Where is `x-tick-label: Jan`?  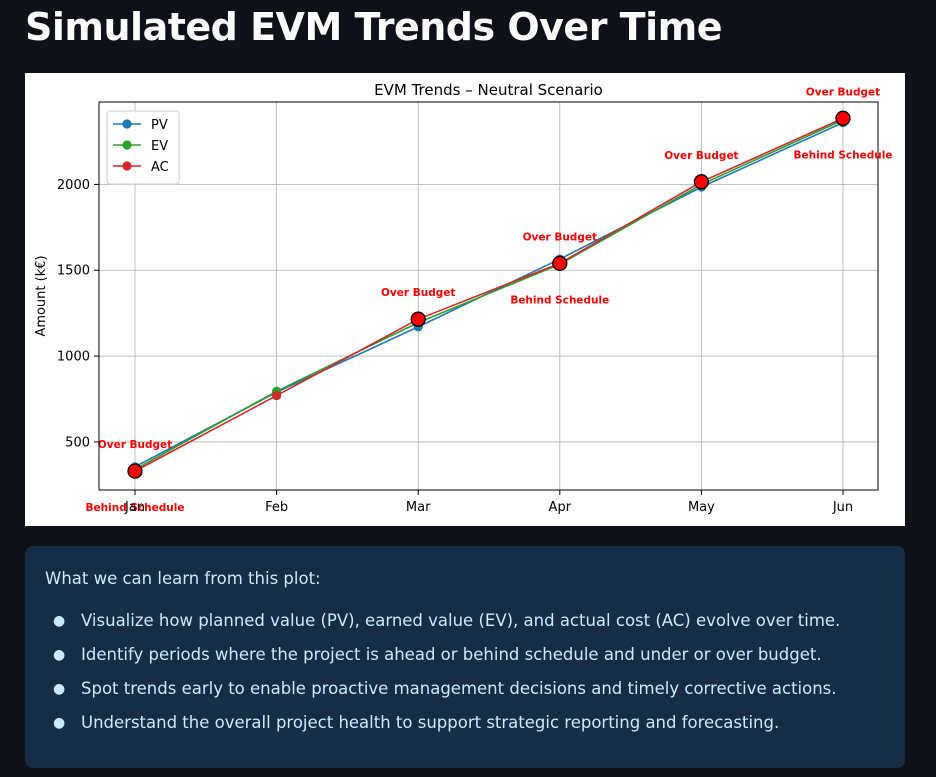 x-tick-label: Jan is located at coordinates (134, 507).